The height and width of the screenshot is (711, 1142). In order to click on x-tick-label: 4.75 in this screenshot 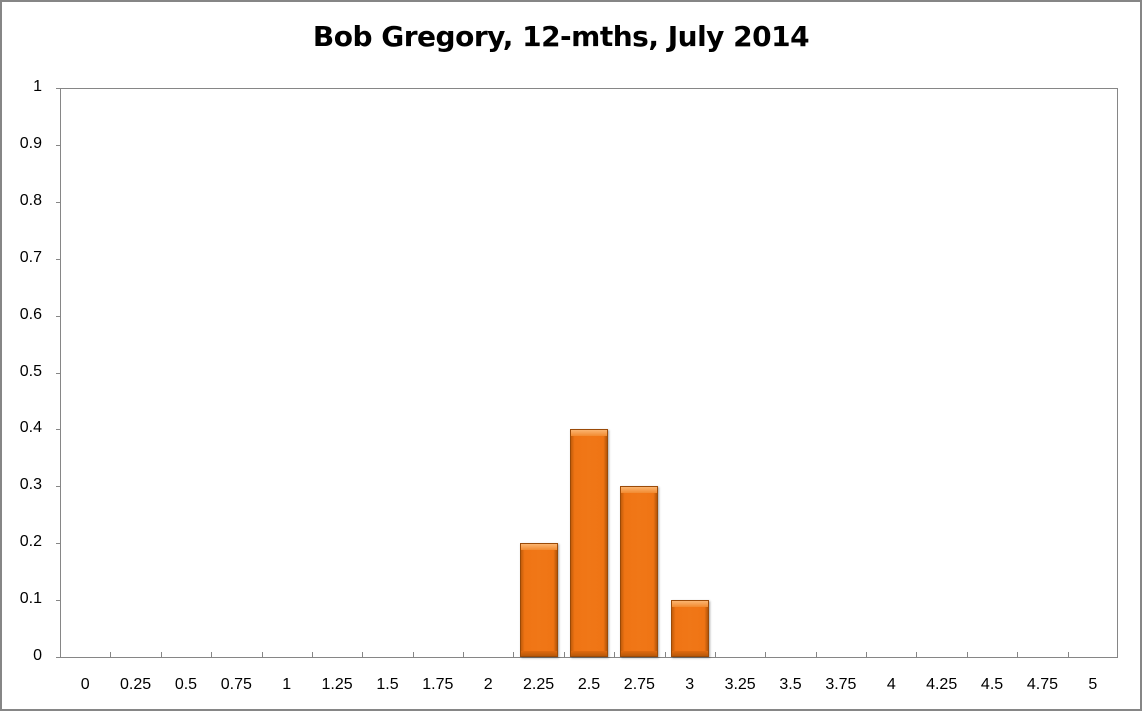, I will do `click(1042, 684)`.